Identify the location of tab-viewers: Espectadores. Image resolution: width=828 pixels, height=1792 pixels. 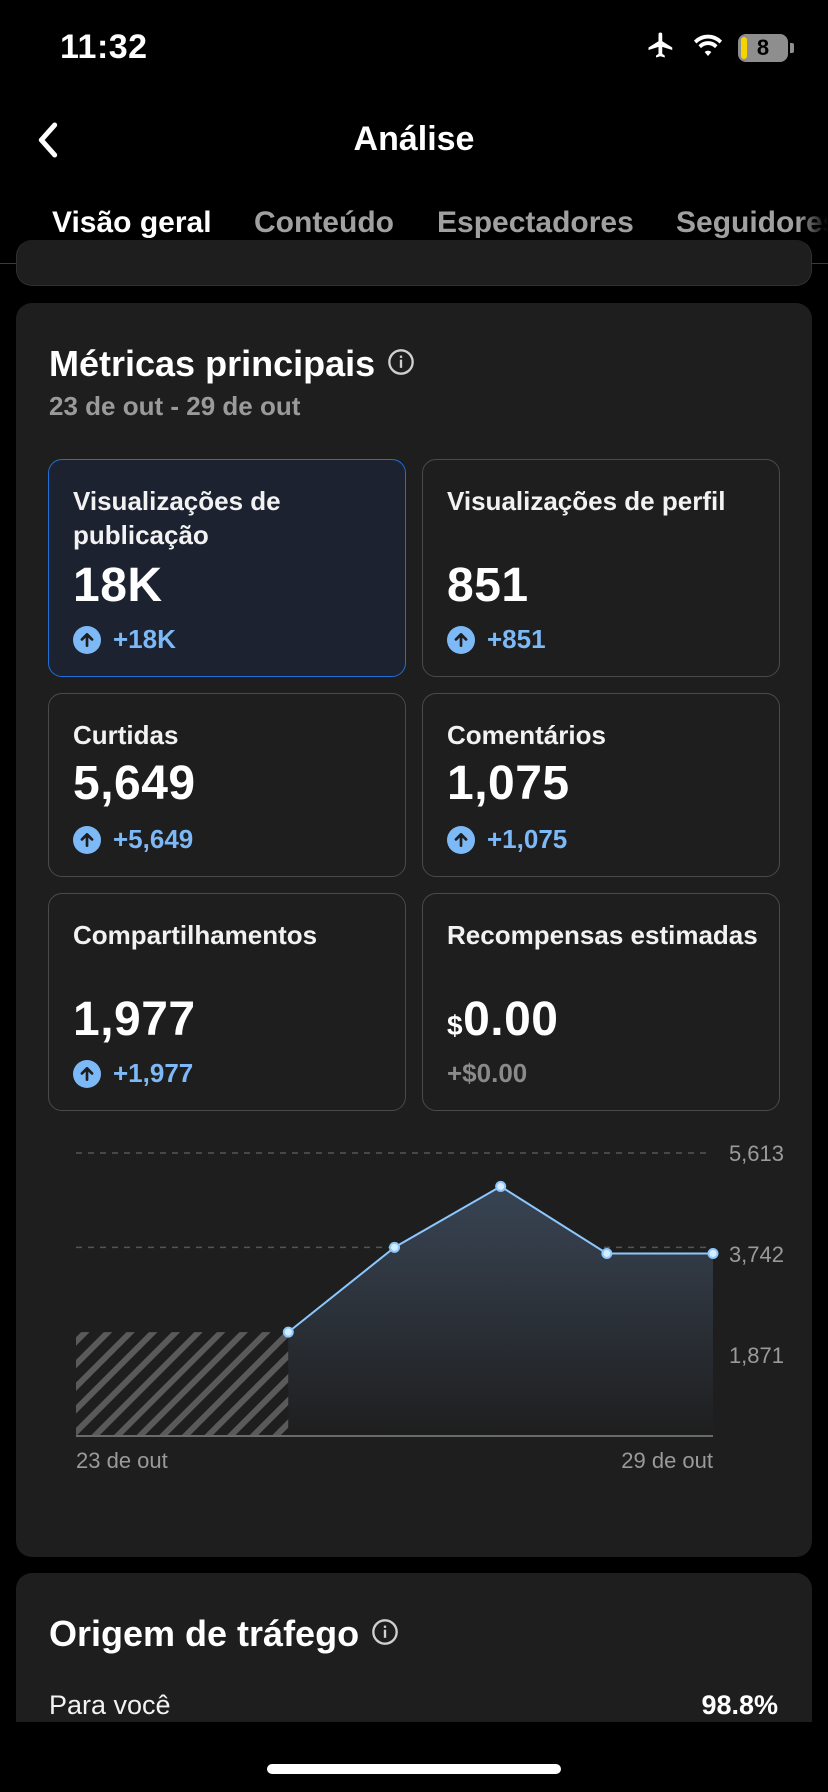
(535, 222).